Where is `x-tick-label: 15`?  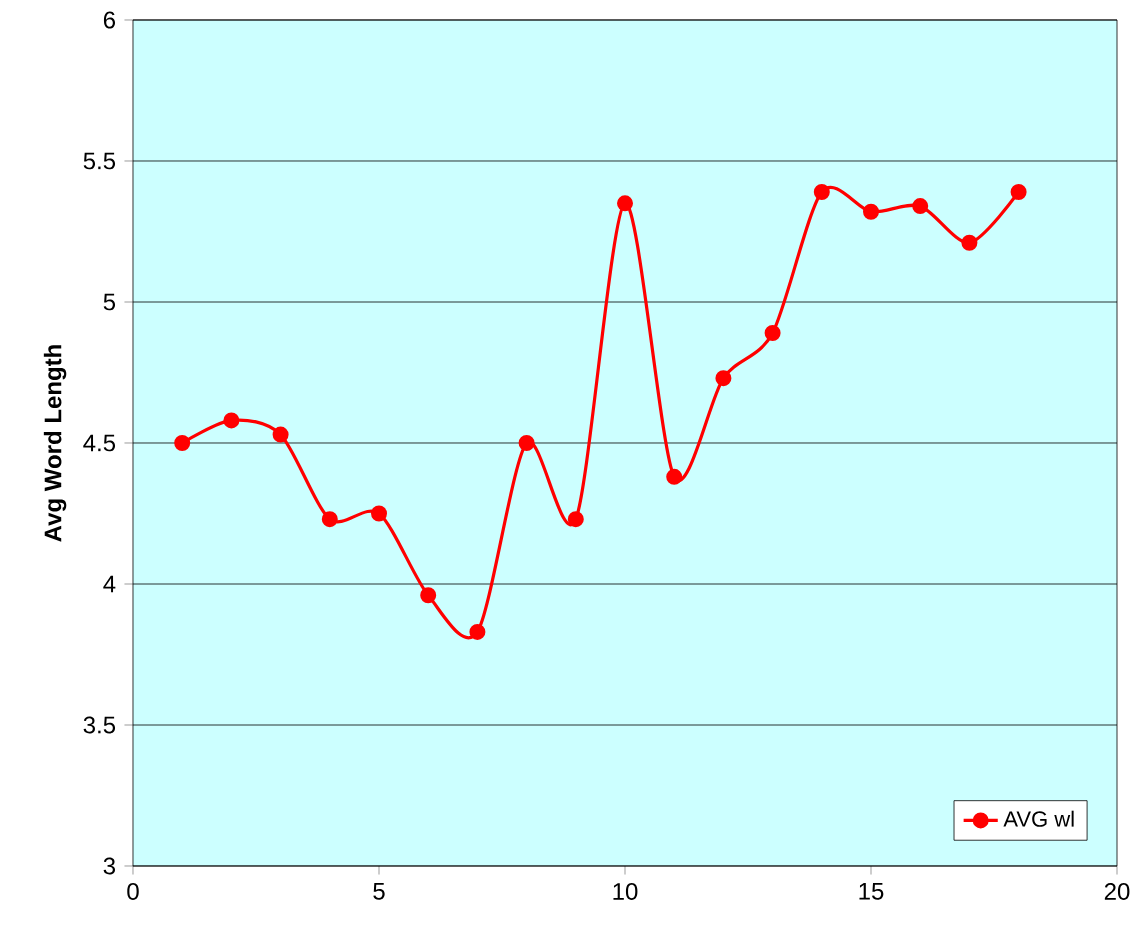 x-tick-label: 15 is located at coordinates (871, 891).